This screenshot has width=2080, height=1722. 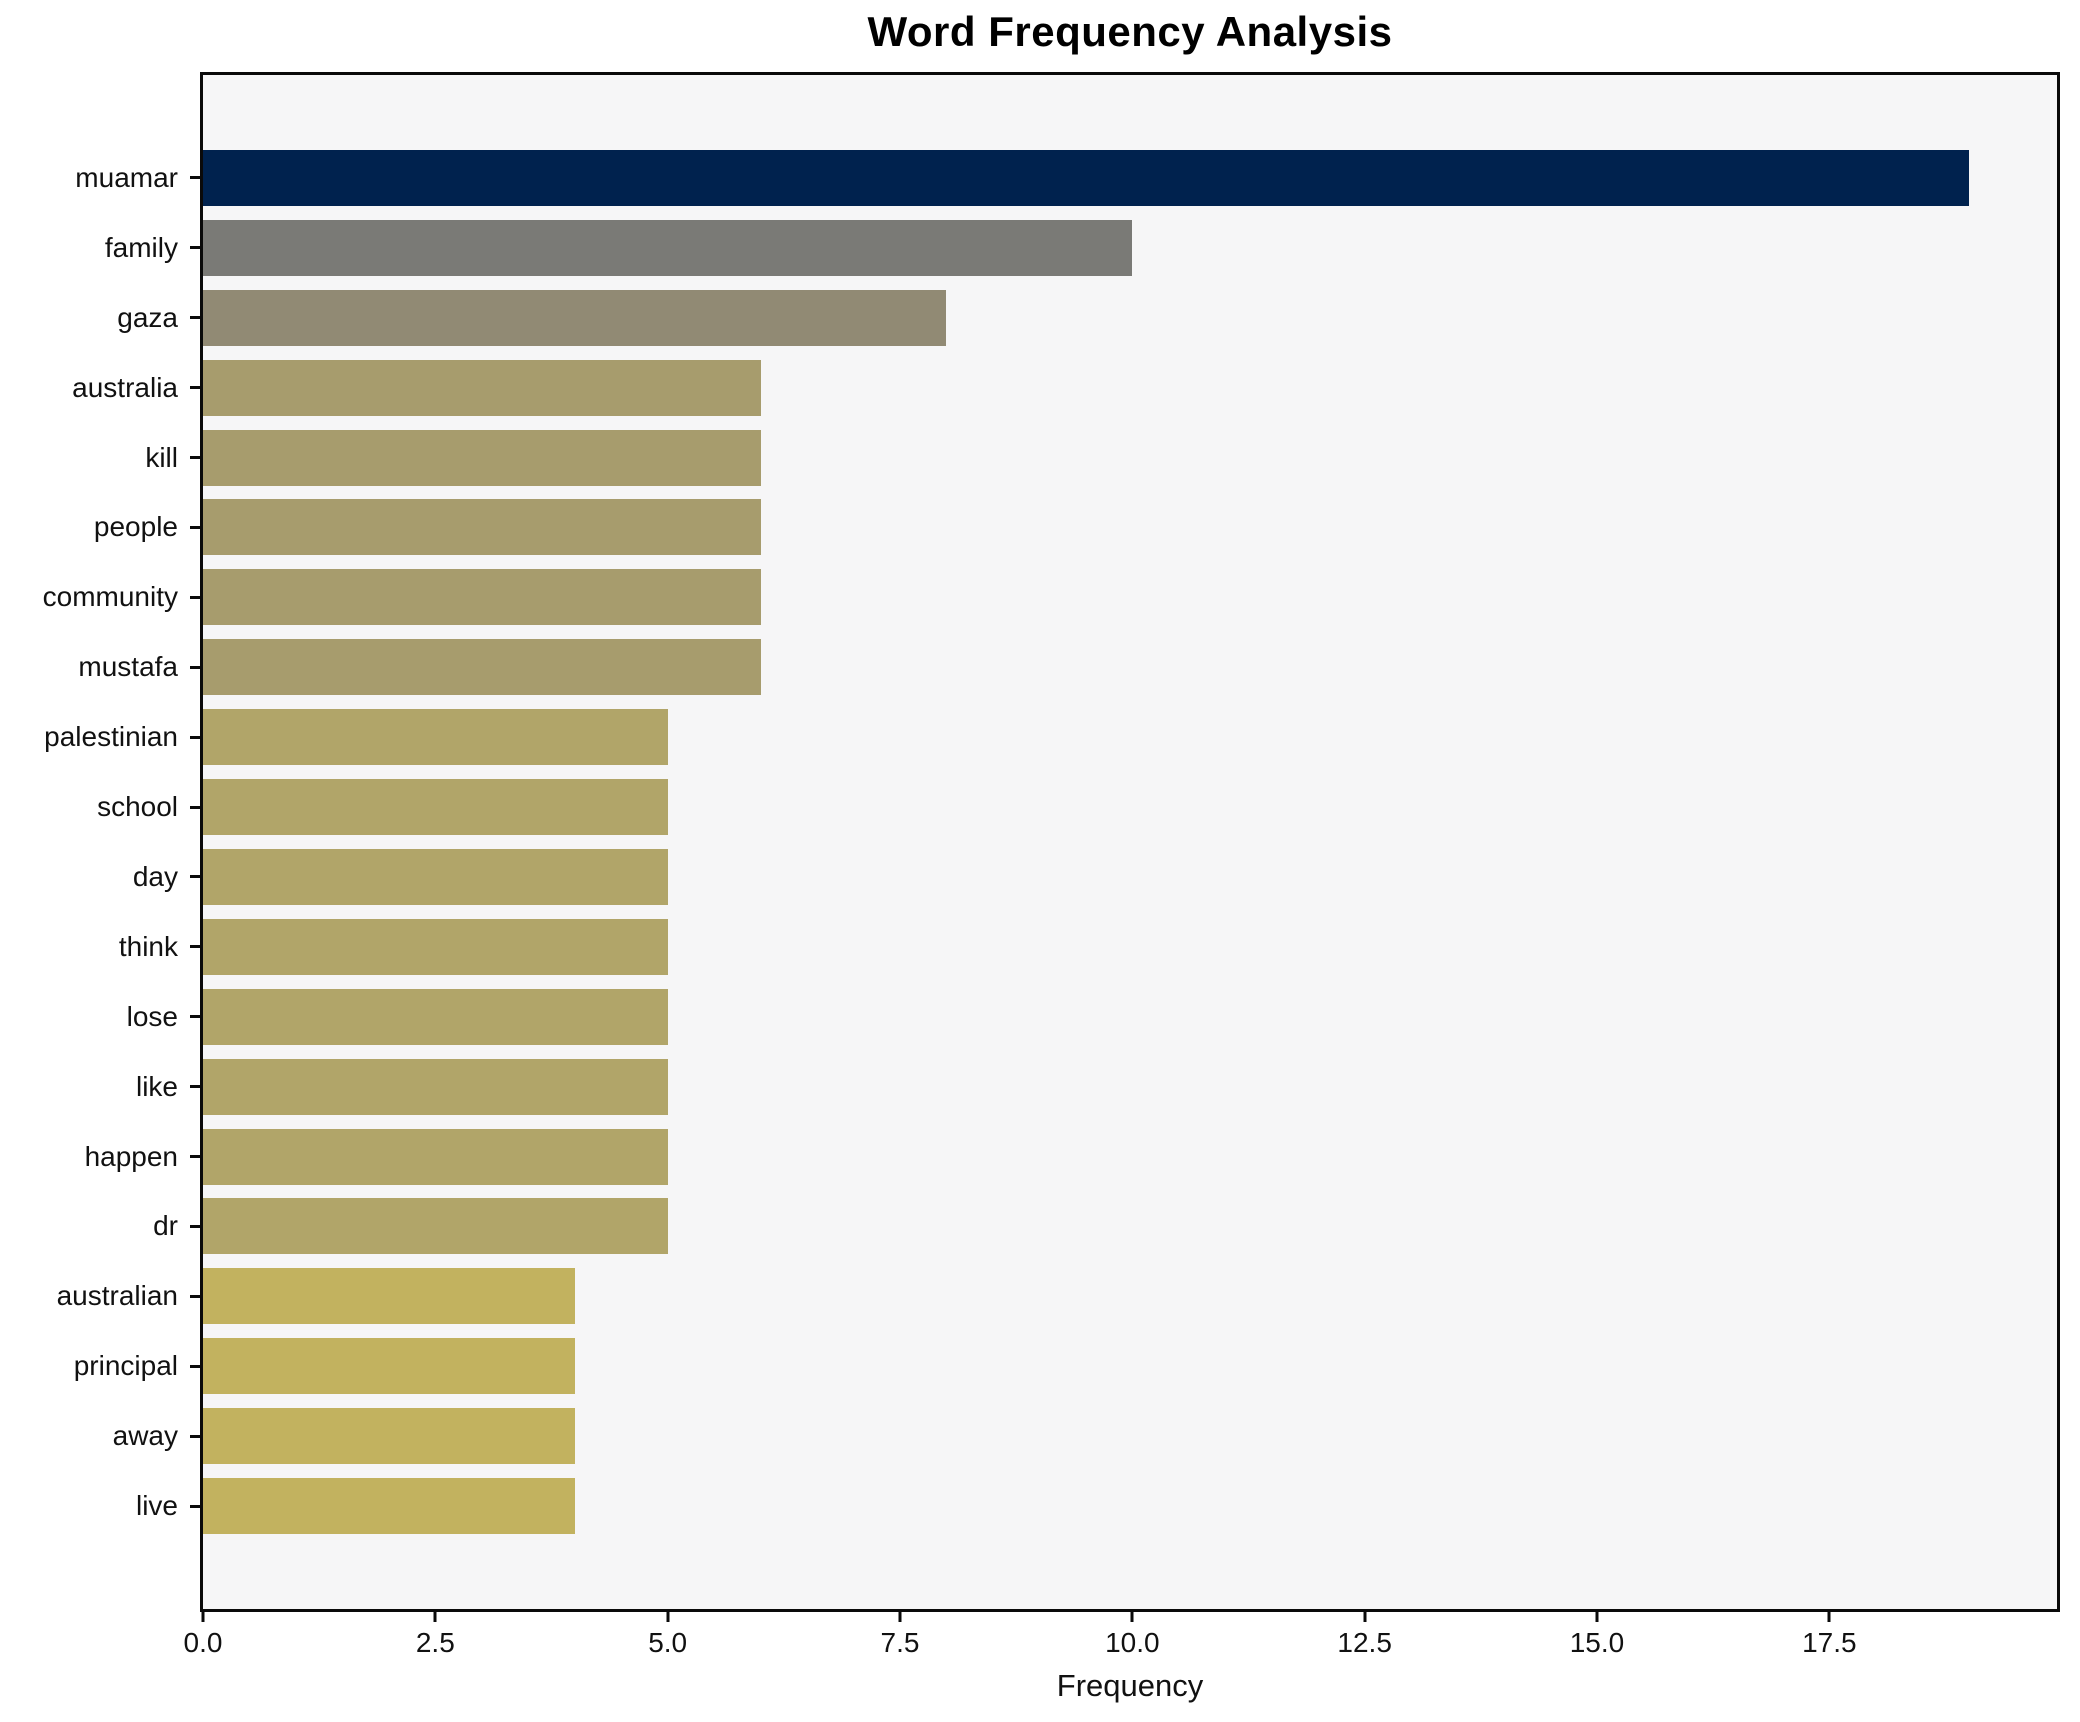 I want to click on y-tick-label-happen: happen, so click(x=131, y=1156).